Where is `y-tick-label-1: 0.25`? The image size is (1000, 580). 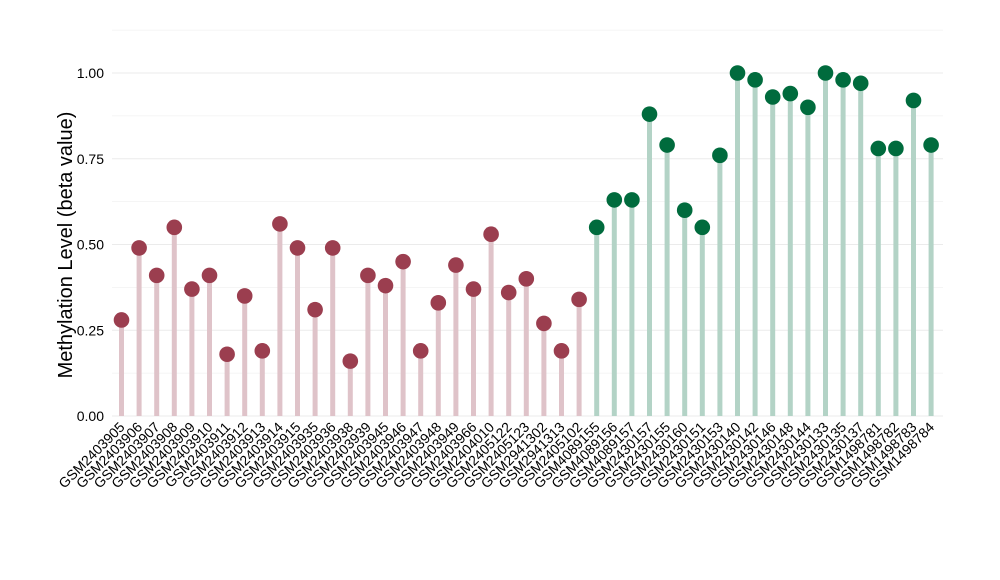 y-tick-label-1: 0.25 is located at coordinates (90, 330).